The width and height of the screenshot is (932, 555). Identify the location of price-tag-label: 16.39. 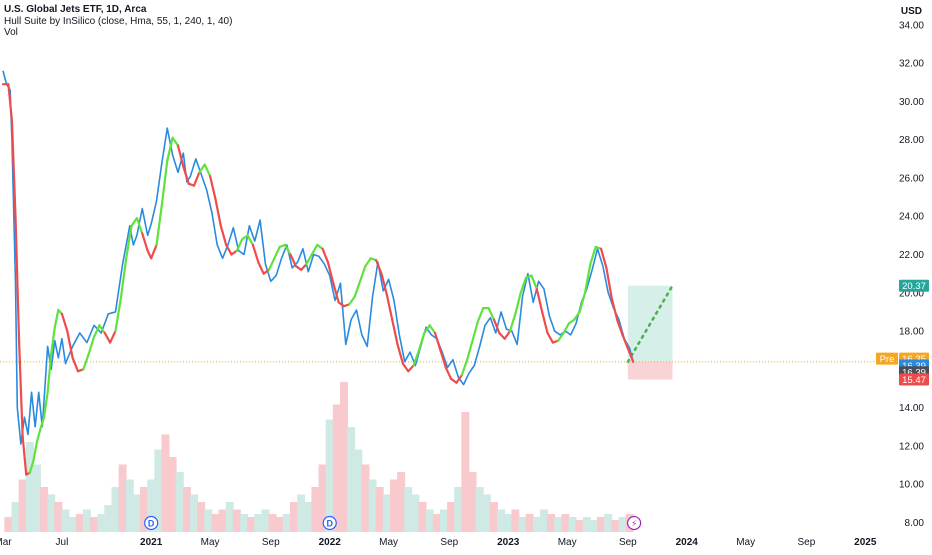
(914, 373).